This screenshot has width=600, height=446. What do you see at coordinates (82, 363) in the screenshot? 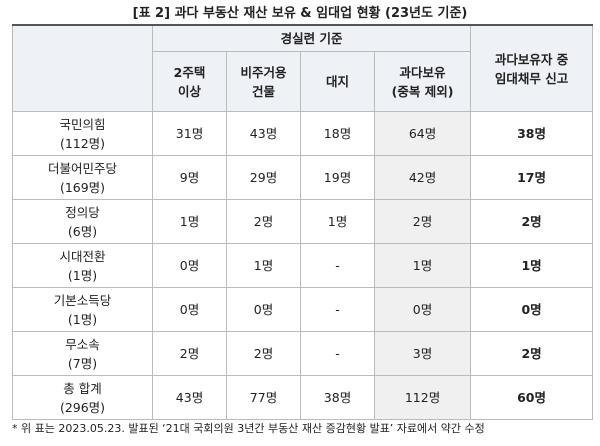
I see `cell-line: (7명)` at bounding box center [82, 363].